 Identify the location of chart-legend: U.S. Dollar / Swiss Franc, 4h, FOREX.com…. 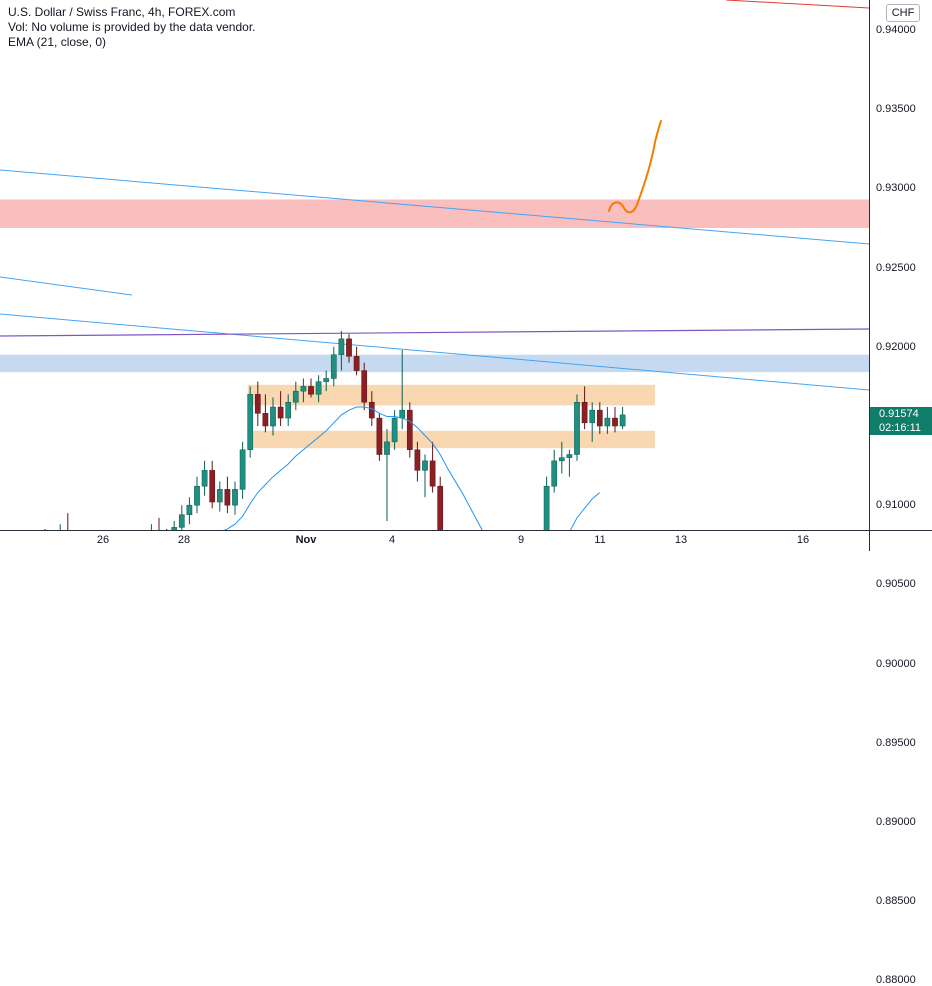
(131, 27).